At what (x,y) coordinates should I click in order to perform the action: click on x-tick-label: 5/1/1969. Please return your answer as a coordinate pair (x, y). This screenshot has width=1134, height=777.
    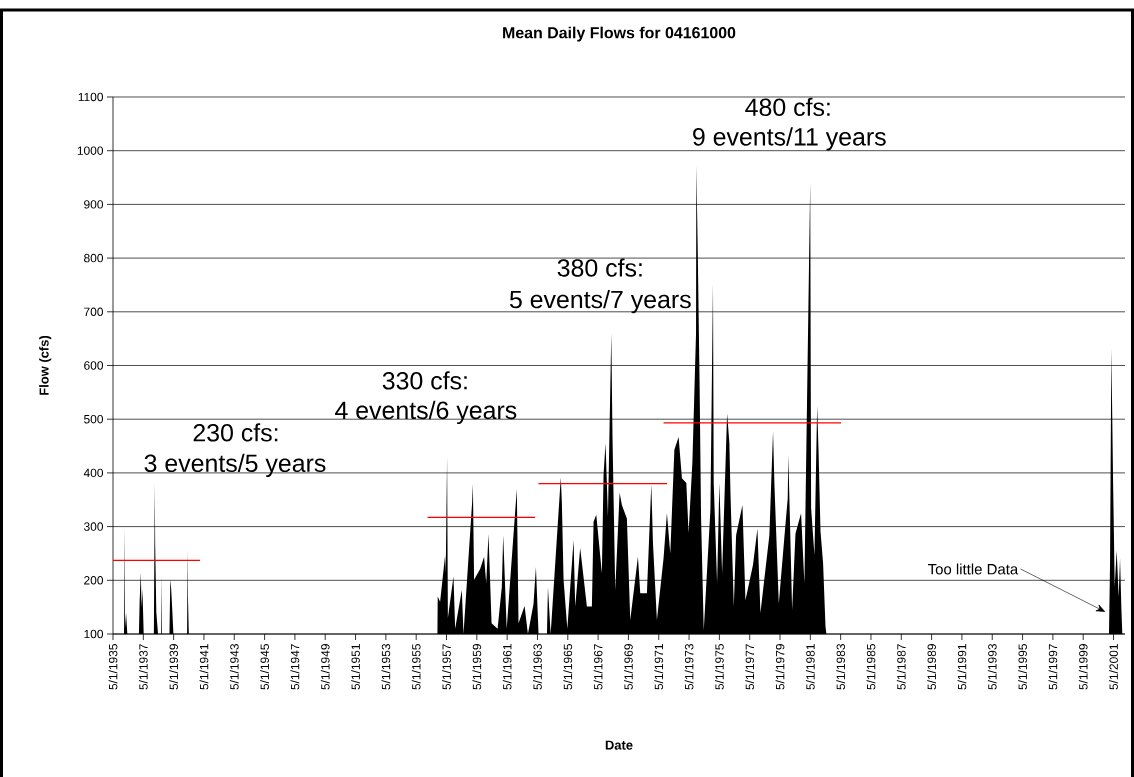
    Looking at the image, I should click on (628, 667).